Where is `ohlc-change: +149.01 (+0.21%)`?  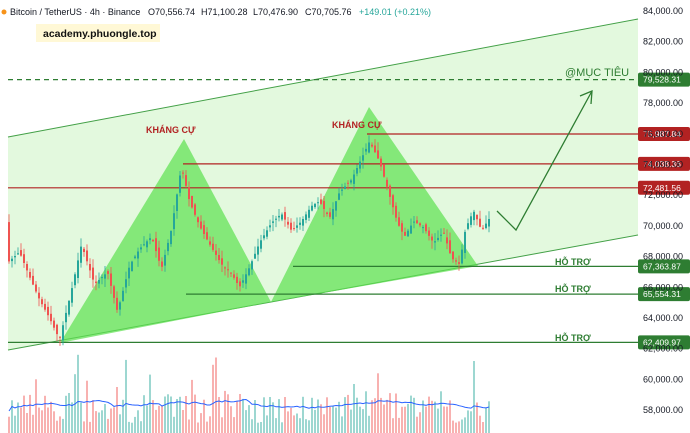
ohlc-change: +149.01 (+0.21%) is located at coordinates (395, 12).